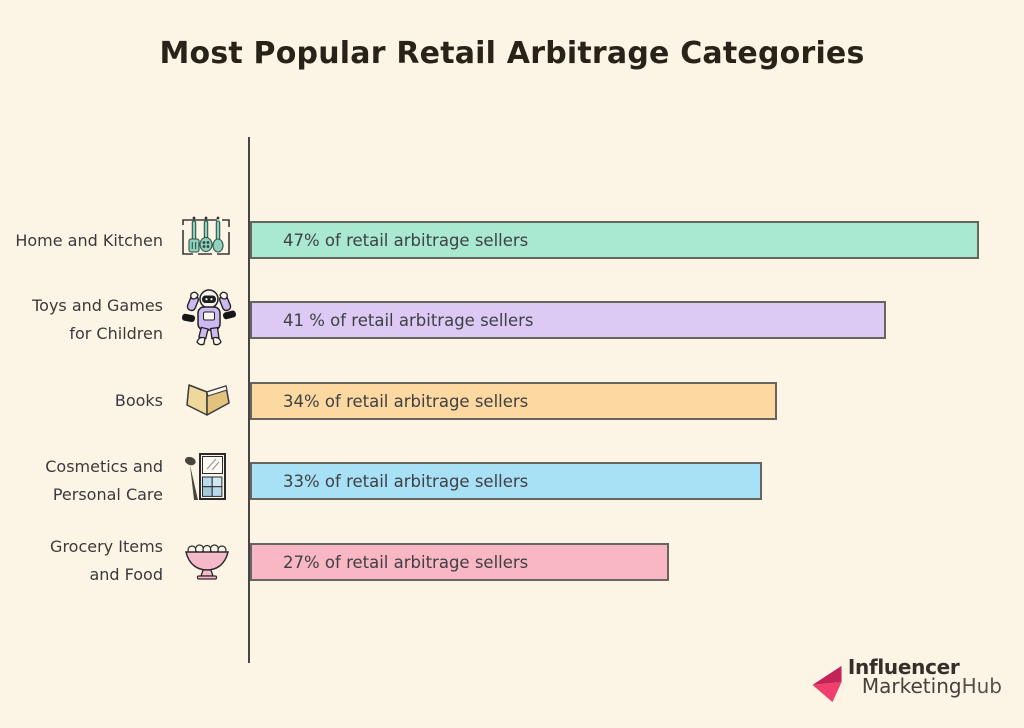 Image resolution: width=1024 pixels, height=728 pixels. Describe the element at coordinates (408, 320) in the screenshot. I see `bar-value-label: 41 % of retail arbitrage sellers` at that location.